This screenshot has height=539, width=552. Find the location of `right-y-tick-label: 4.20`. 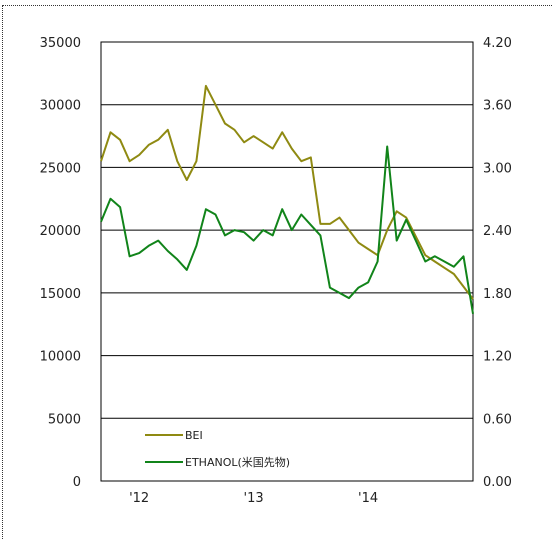

right-y-tick-label: 4.20 is located at coordinates (497, 43).